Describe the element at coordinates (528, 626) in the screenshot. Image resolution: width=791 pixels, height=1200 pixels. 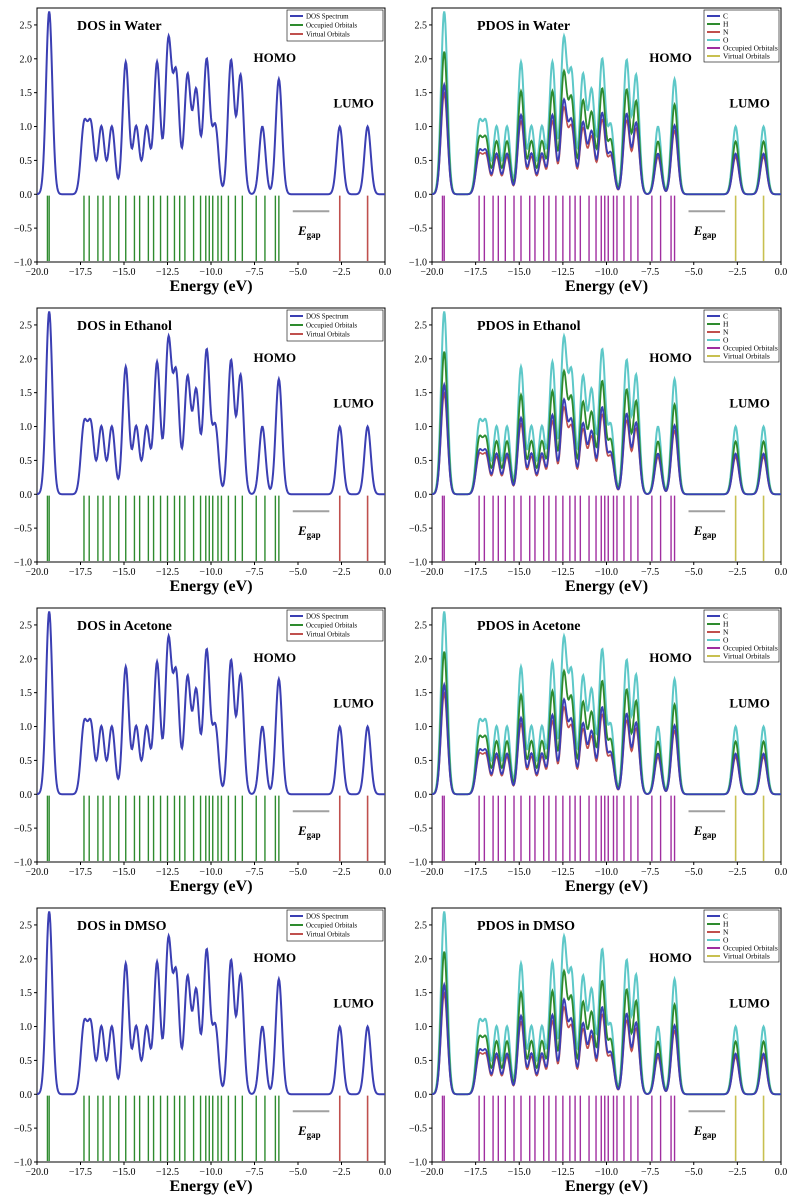
I see `chart-title: PDOS in Acetone` at that location.